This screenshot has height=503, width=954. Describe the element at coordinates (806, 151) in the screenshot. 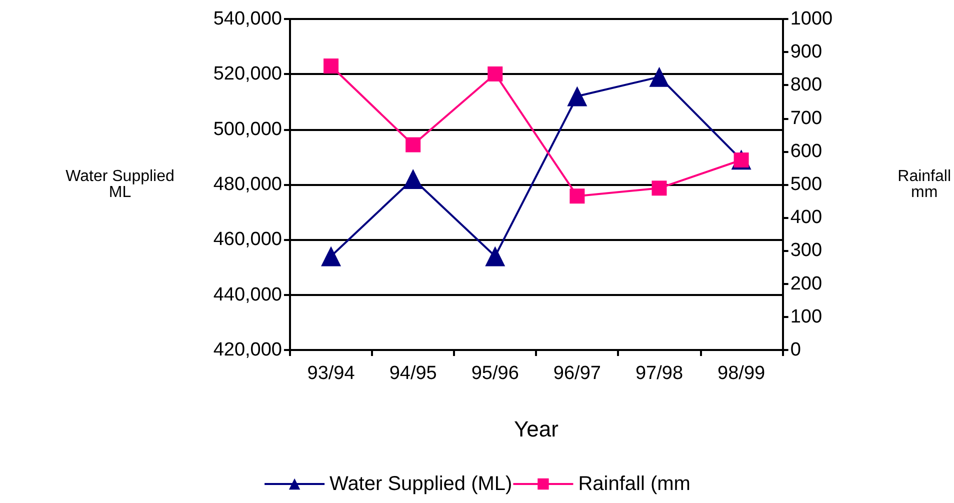

I see `y2-tick-label: 600` at that location.